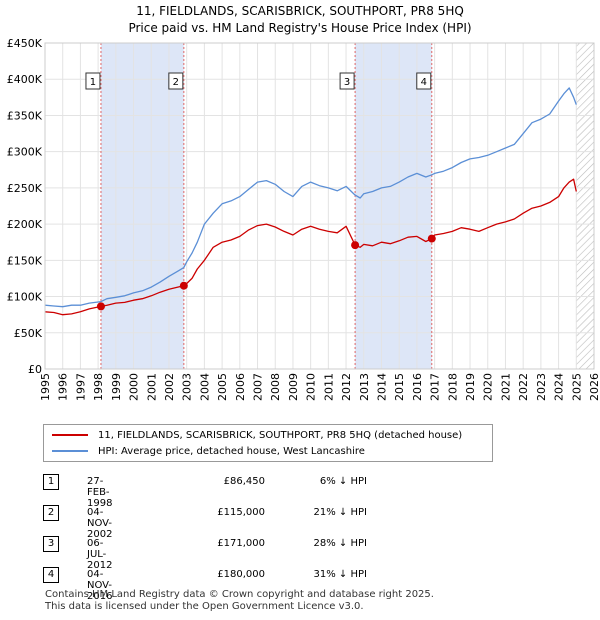 The width and height of the screenshot is (600, 620). I want to click on x-tick-label: 1997, so click(80, 387).